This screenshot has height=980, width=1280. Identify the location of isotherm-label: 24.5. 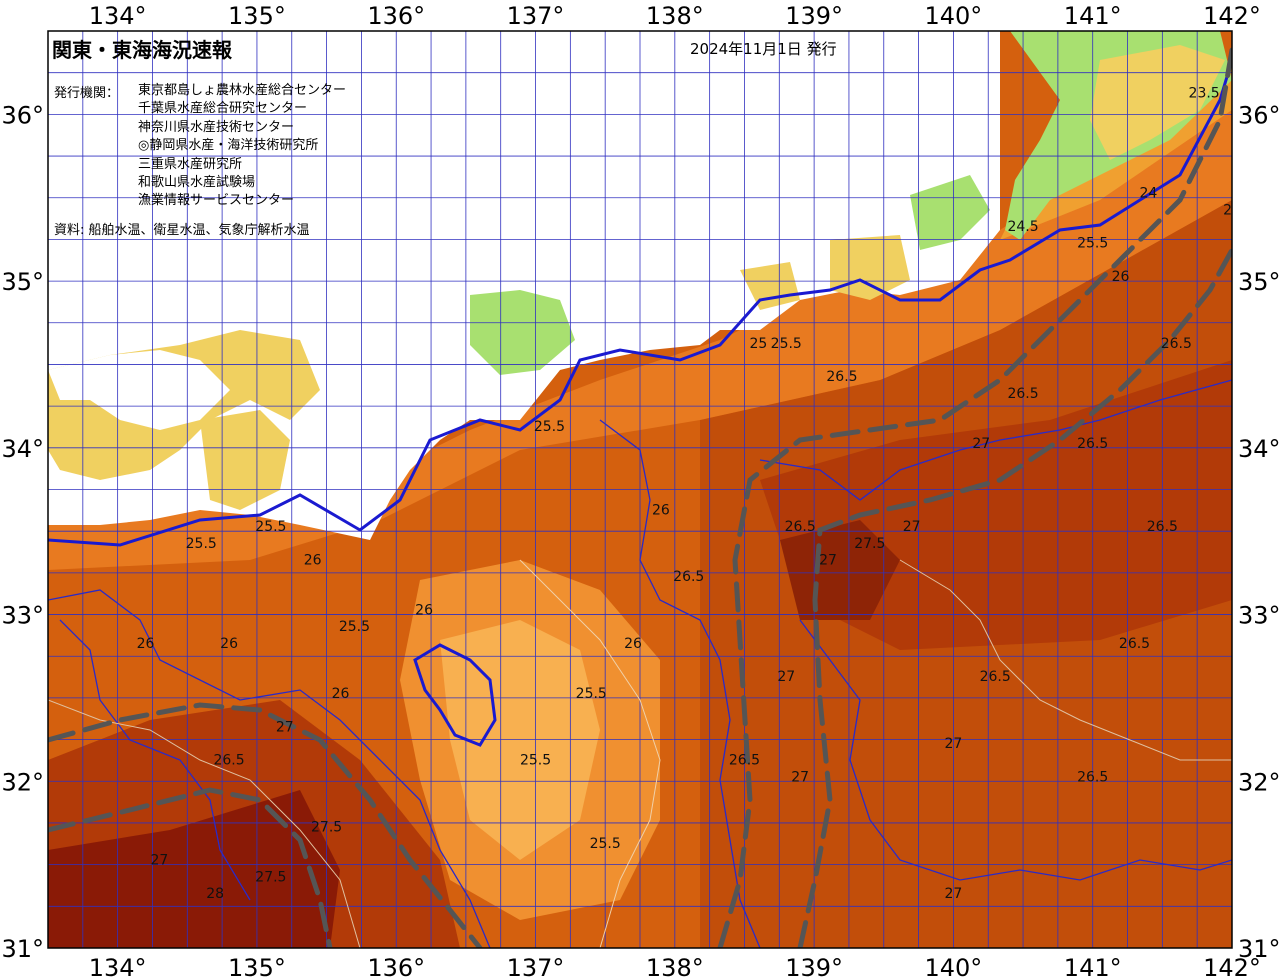
(1022, 227).